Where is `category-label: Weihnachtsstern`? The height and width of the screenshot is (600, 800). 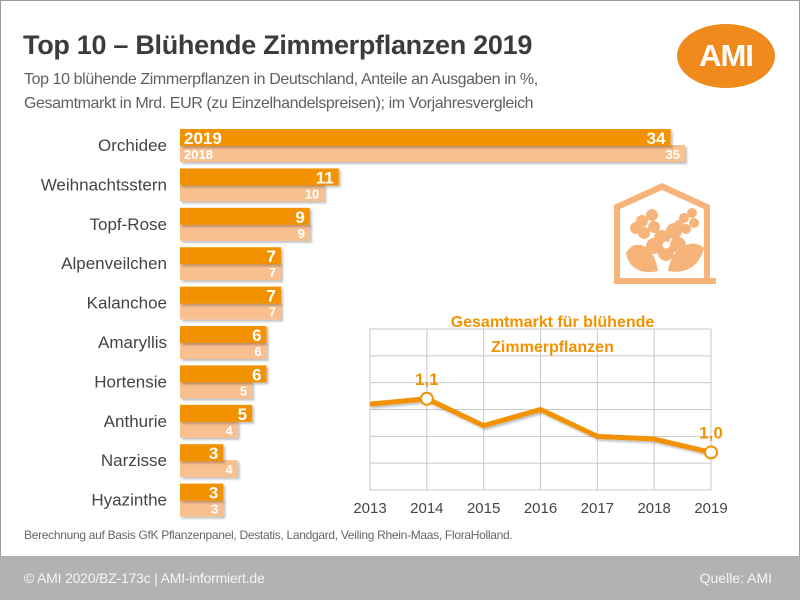
category-label: Weihnachtsstern is located at coordinates (104, 184).